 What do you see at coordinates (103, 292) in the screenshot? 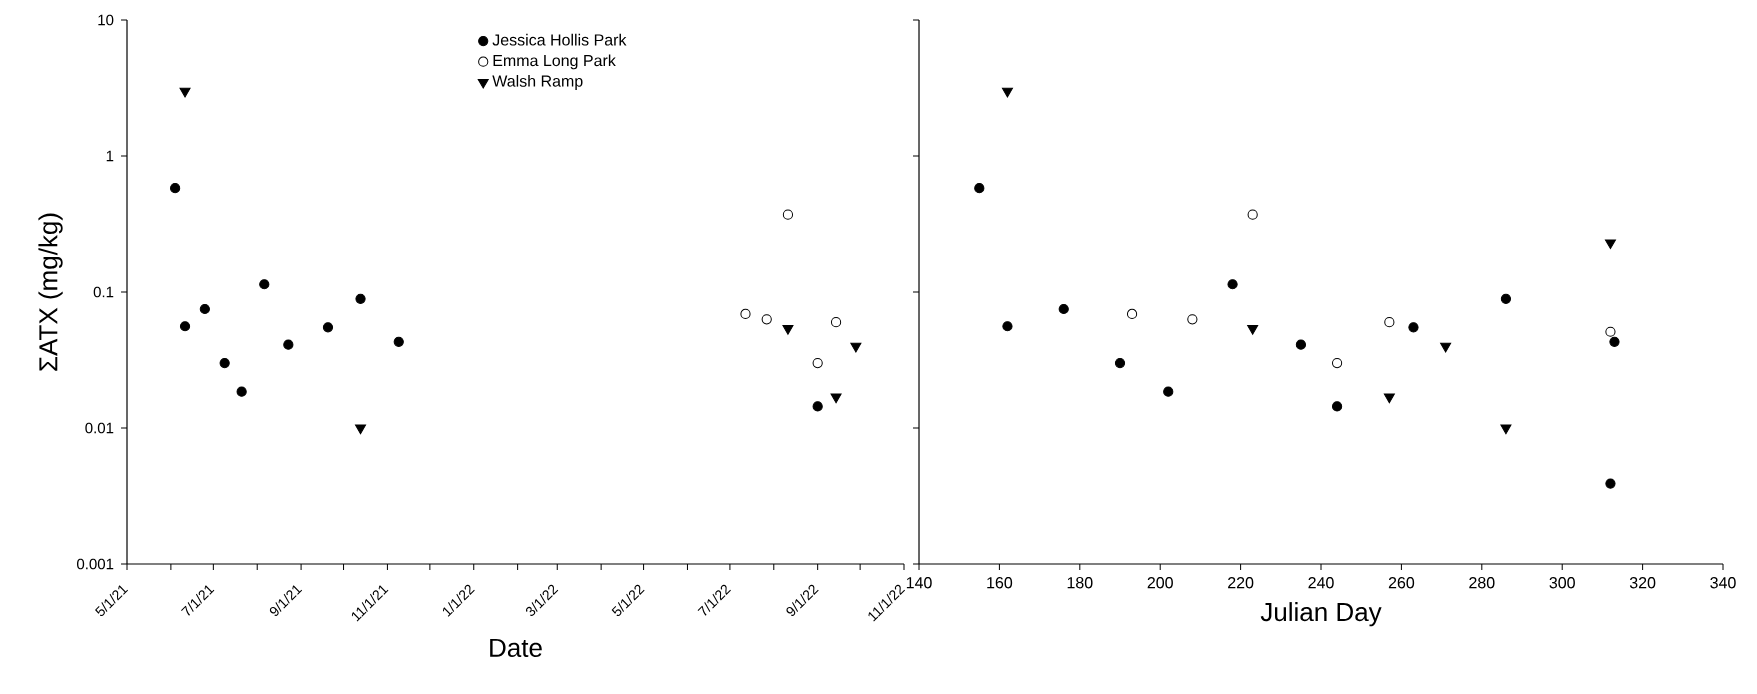
I see `y-tick-label: 0.1` at bounding box center [103, 292].